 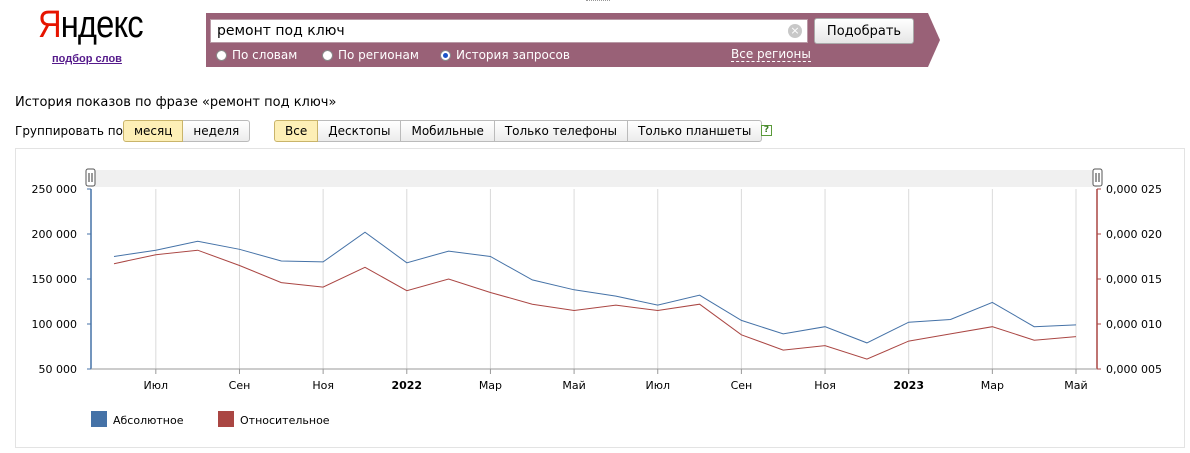 I want to click on mode-history: История запросов, so click(x=505, y=55).